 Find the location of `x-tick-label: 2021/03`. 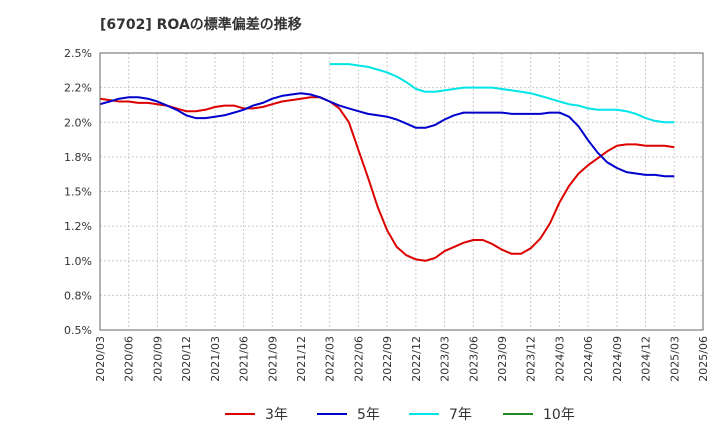

x-tick-label: 2021/03 is located at coordinates (215, 359).